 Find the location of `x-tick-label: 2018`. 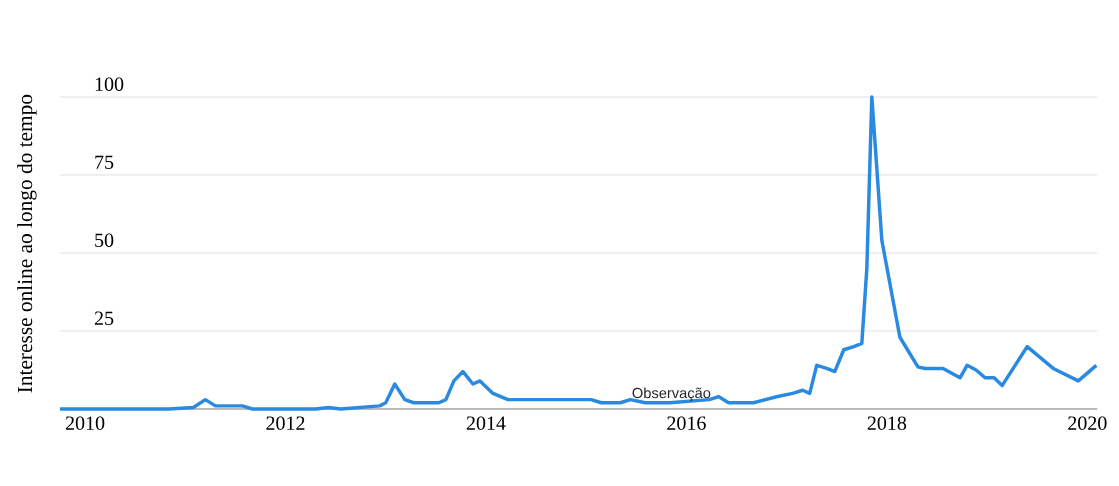

x-tick-label: 2018 is located at coordinates (887, 423).